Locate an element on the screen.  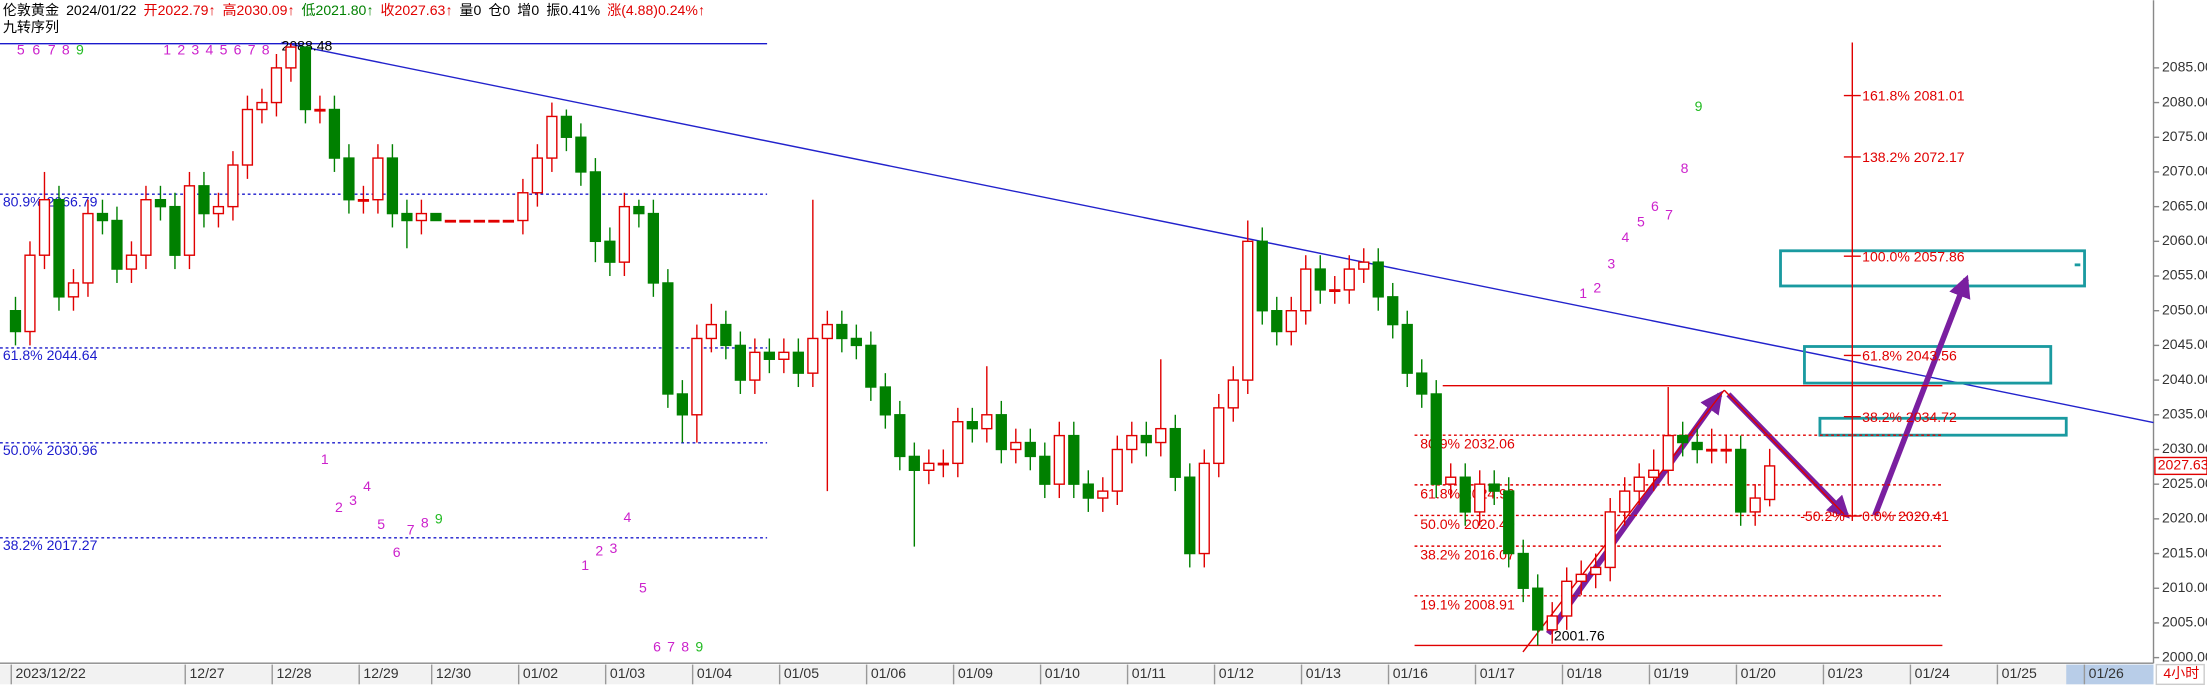
x-tick-label: 01/10 is located at coordinates (1062, 673).